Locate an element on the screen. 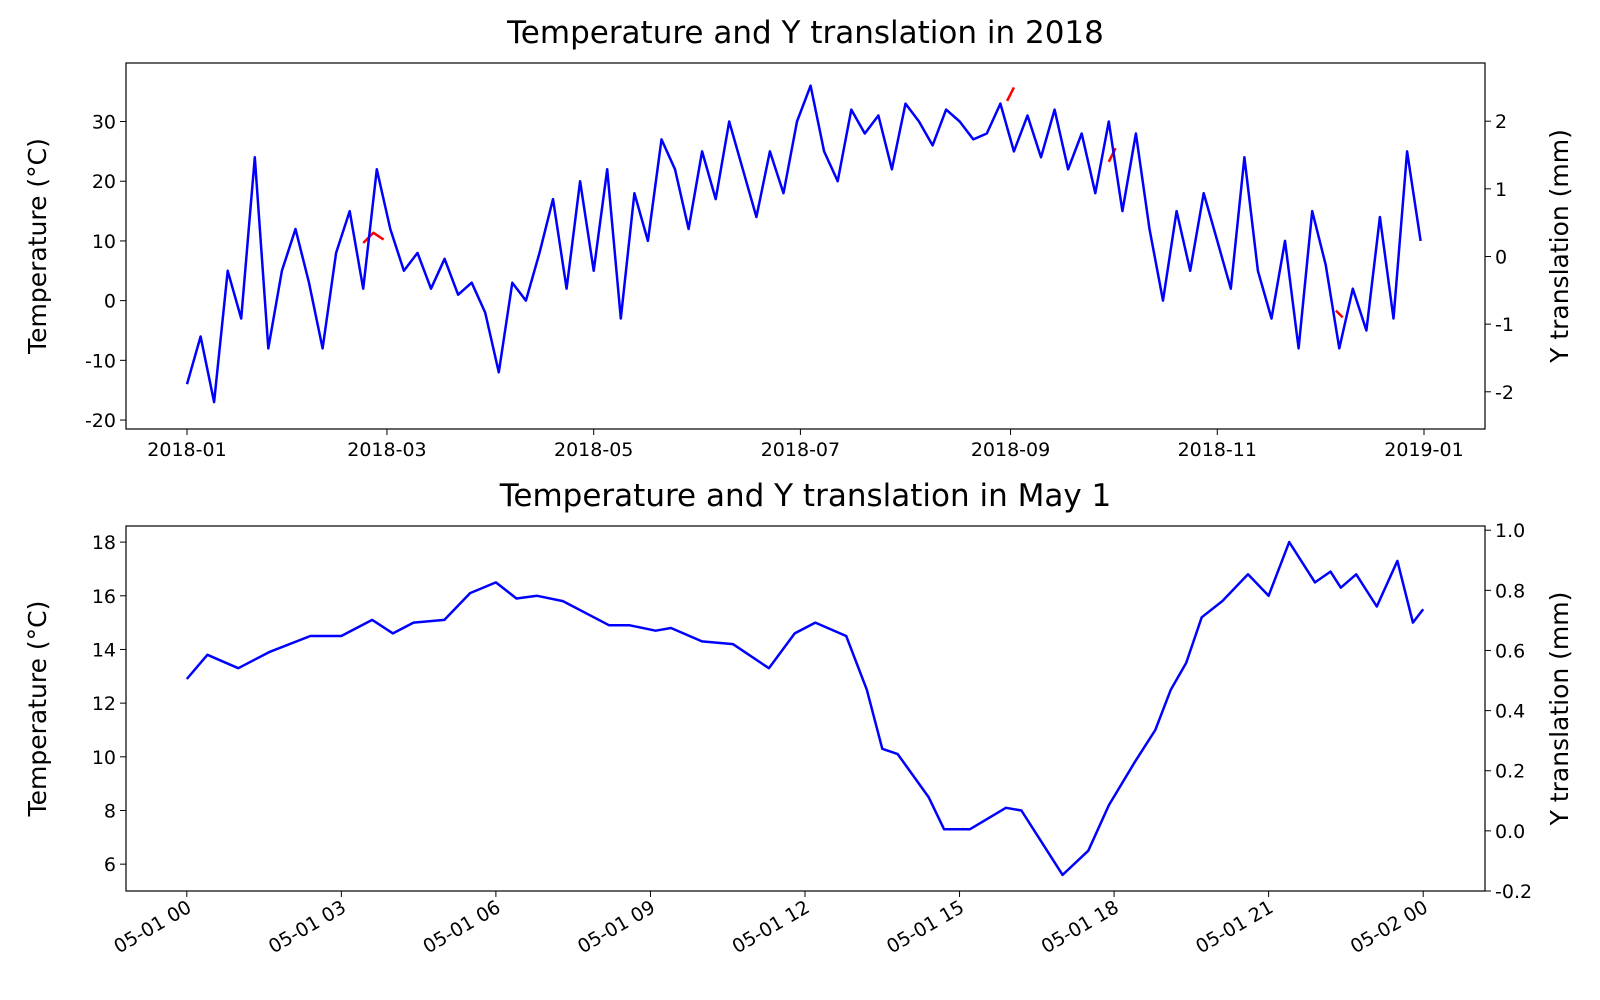 The image size is (1600, 1000). y2-tick-label: 0.4 is located at coordinates (1510, 712).